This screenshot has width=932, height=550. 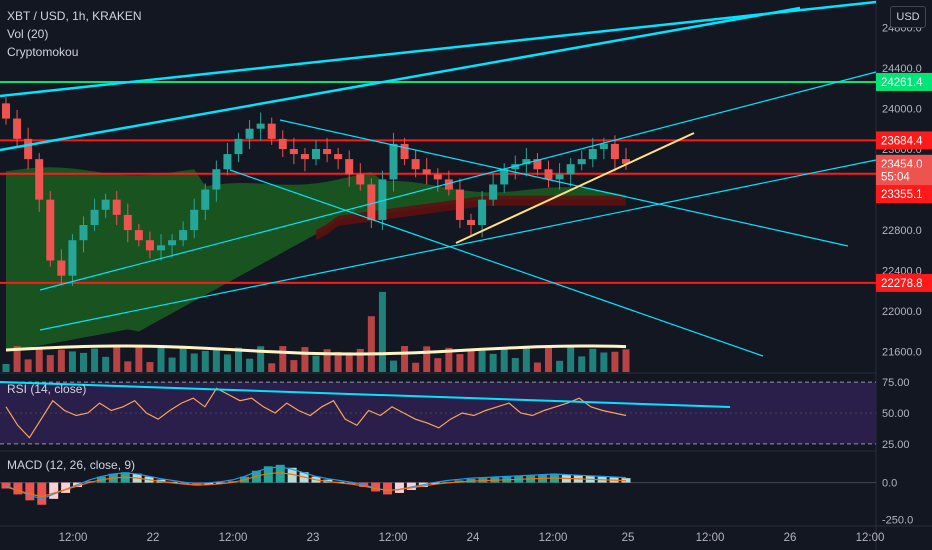 What do you see at coordinates (153, 538) in the screenshot?
I see `time-tick-label: 22` at bounding box center [153, 538].